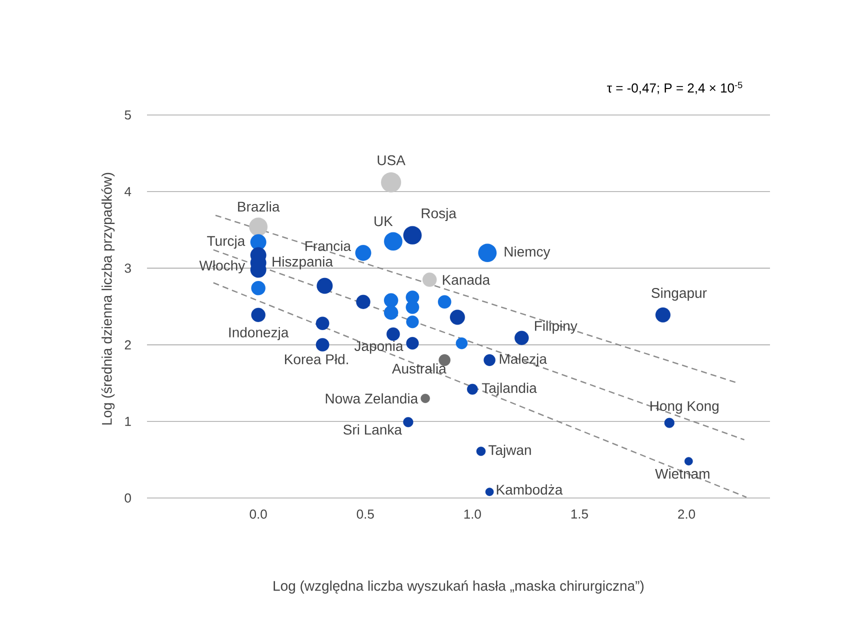  Describe the element at coordinates (127, 115) in the screenshot. I see `y-tick-label: 5` at that location.